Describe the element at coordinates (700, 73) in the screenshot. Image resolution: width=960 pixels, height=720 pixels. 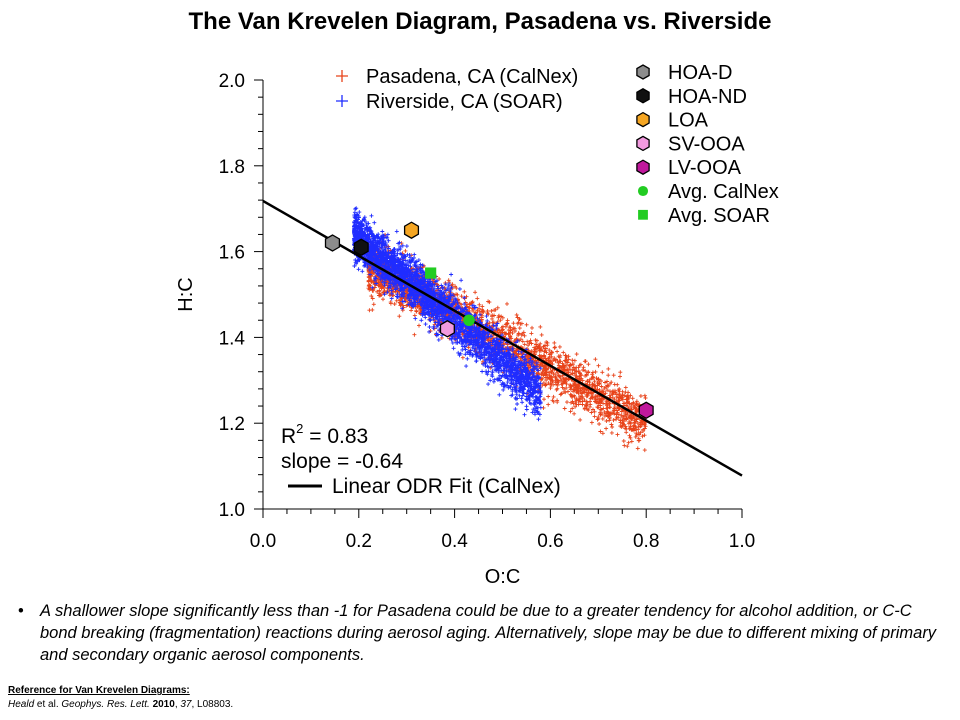
I see `legend-label-hoa-d: HOA-D` at that location.